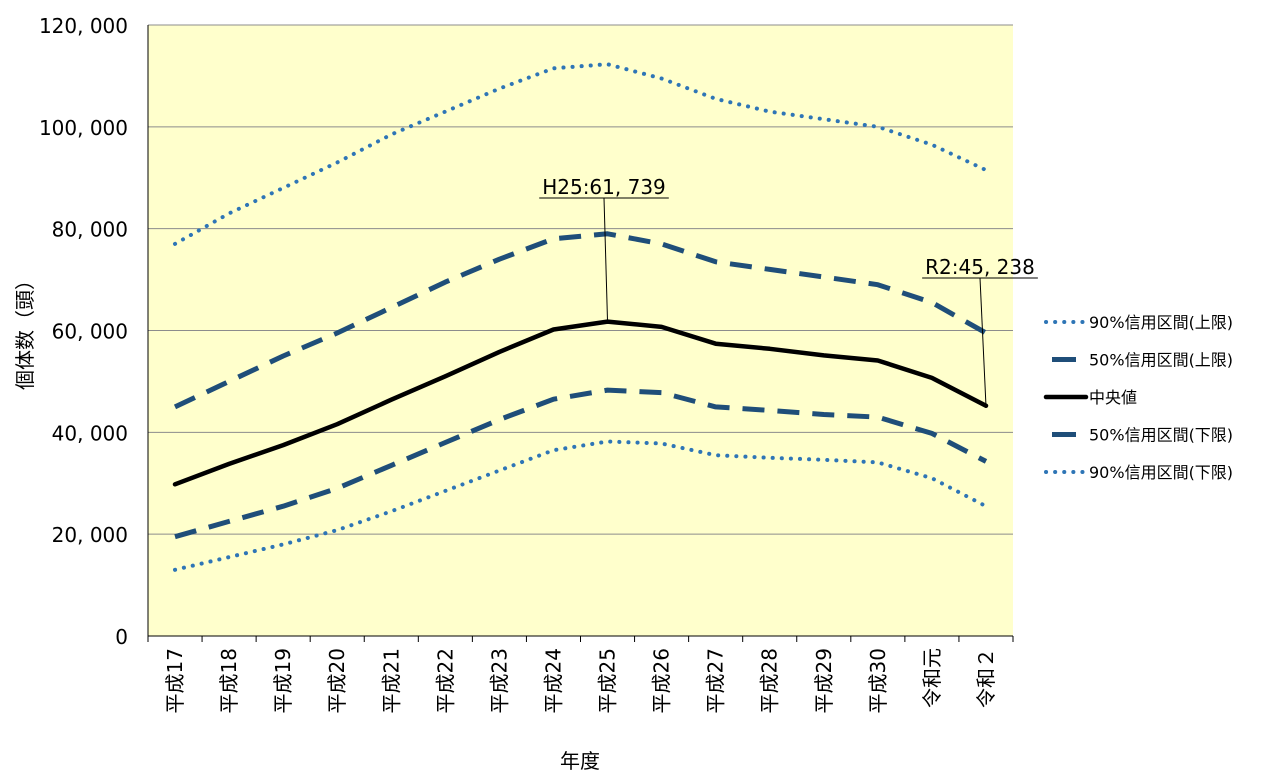 This screenshot has height=774, width=1283. I want to click on y-tick-label: 0, so click(121, 637).